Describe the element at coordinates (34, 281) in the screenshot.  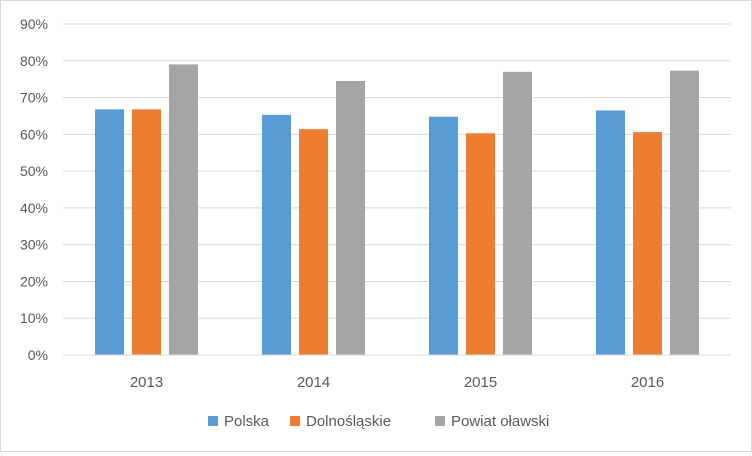
I see `y-tick-label: 20%` at that location.